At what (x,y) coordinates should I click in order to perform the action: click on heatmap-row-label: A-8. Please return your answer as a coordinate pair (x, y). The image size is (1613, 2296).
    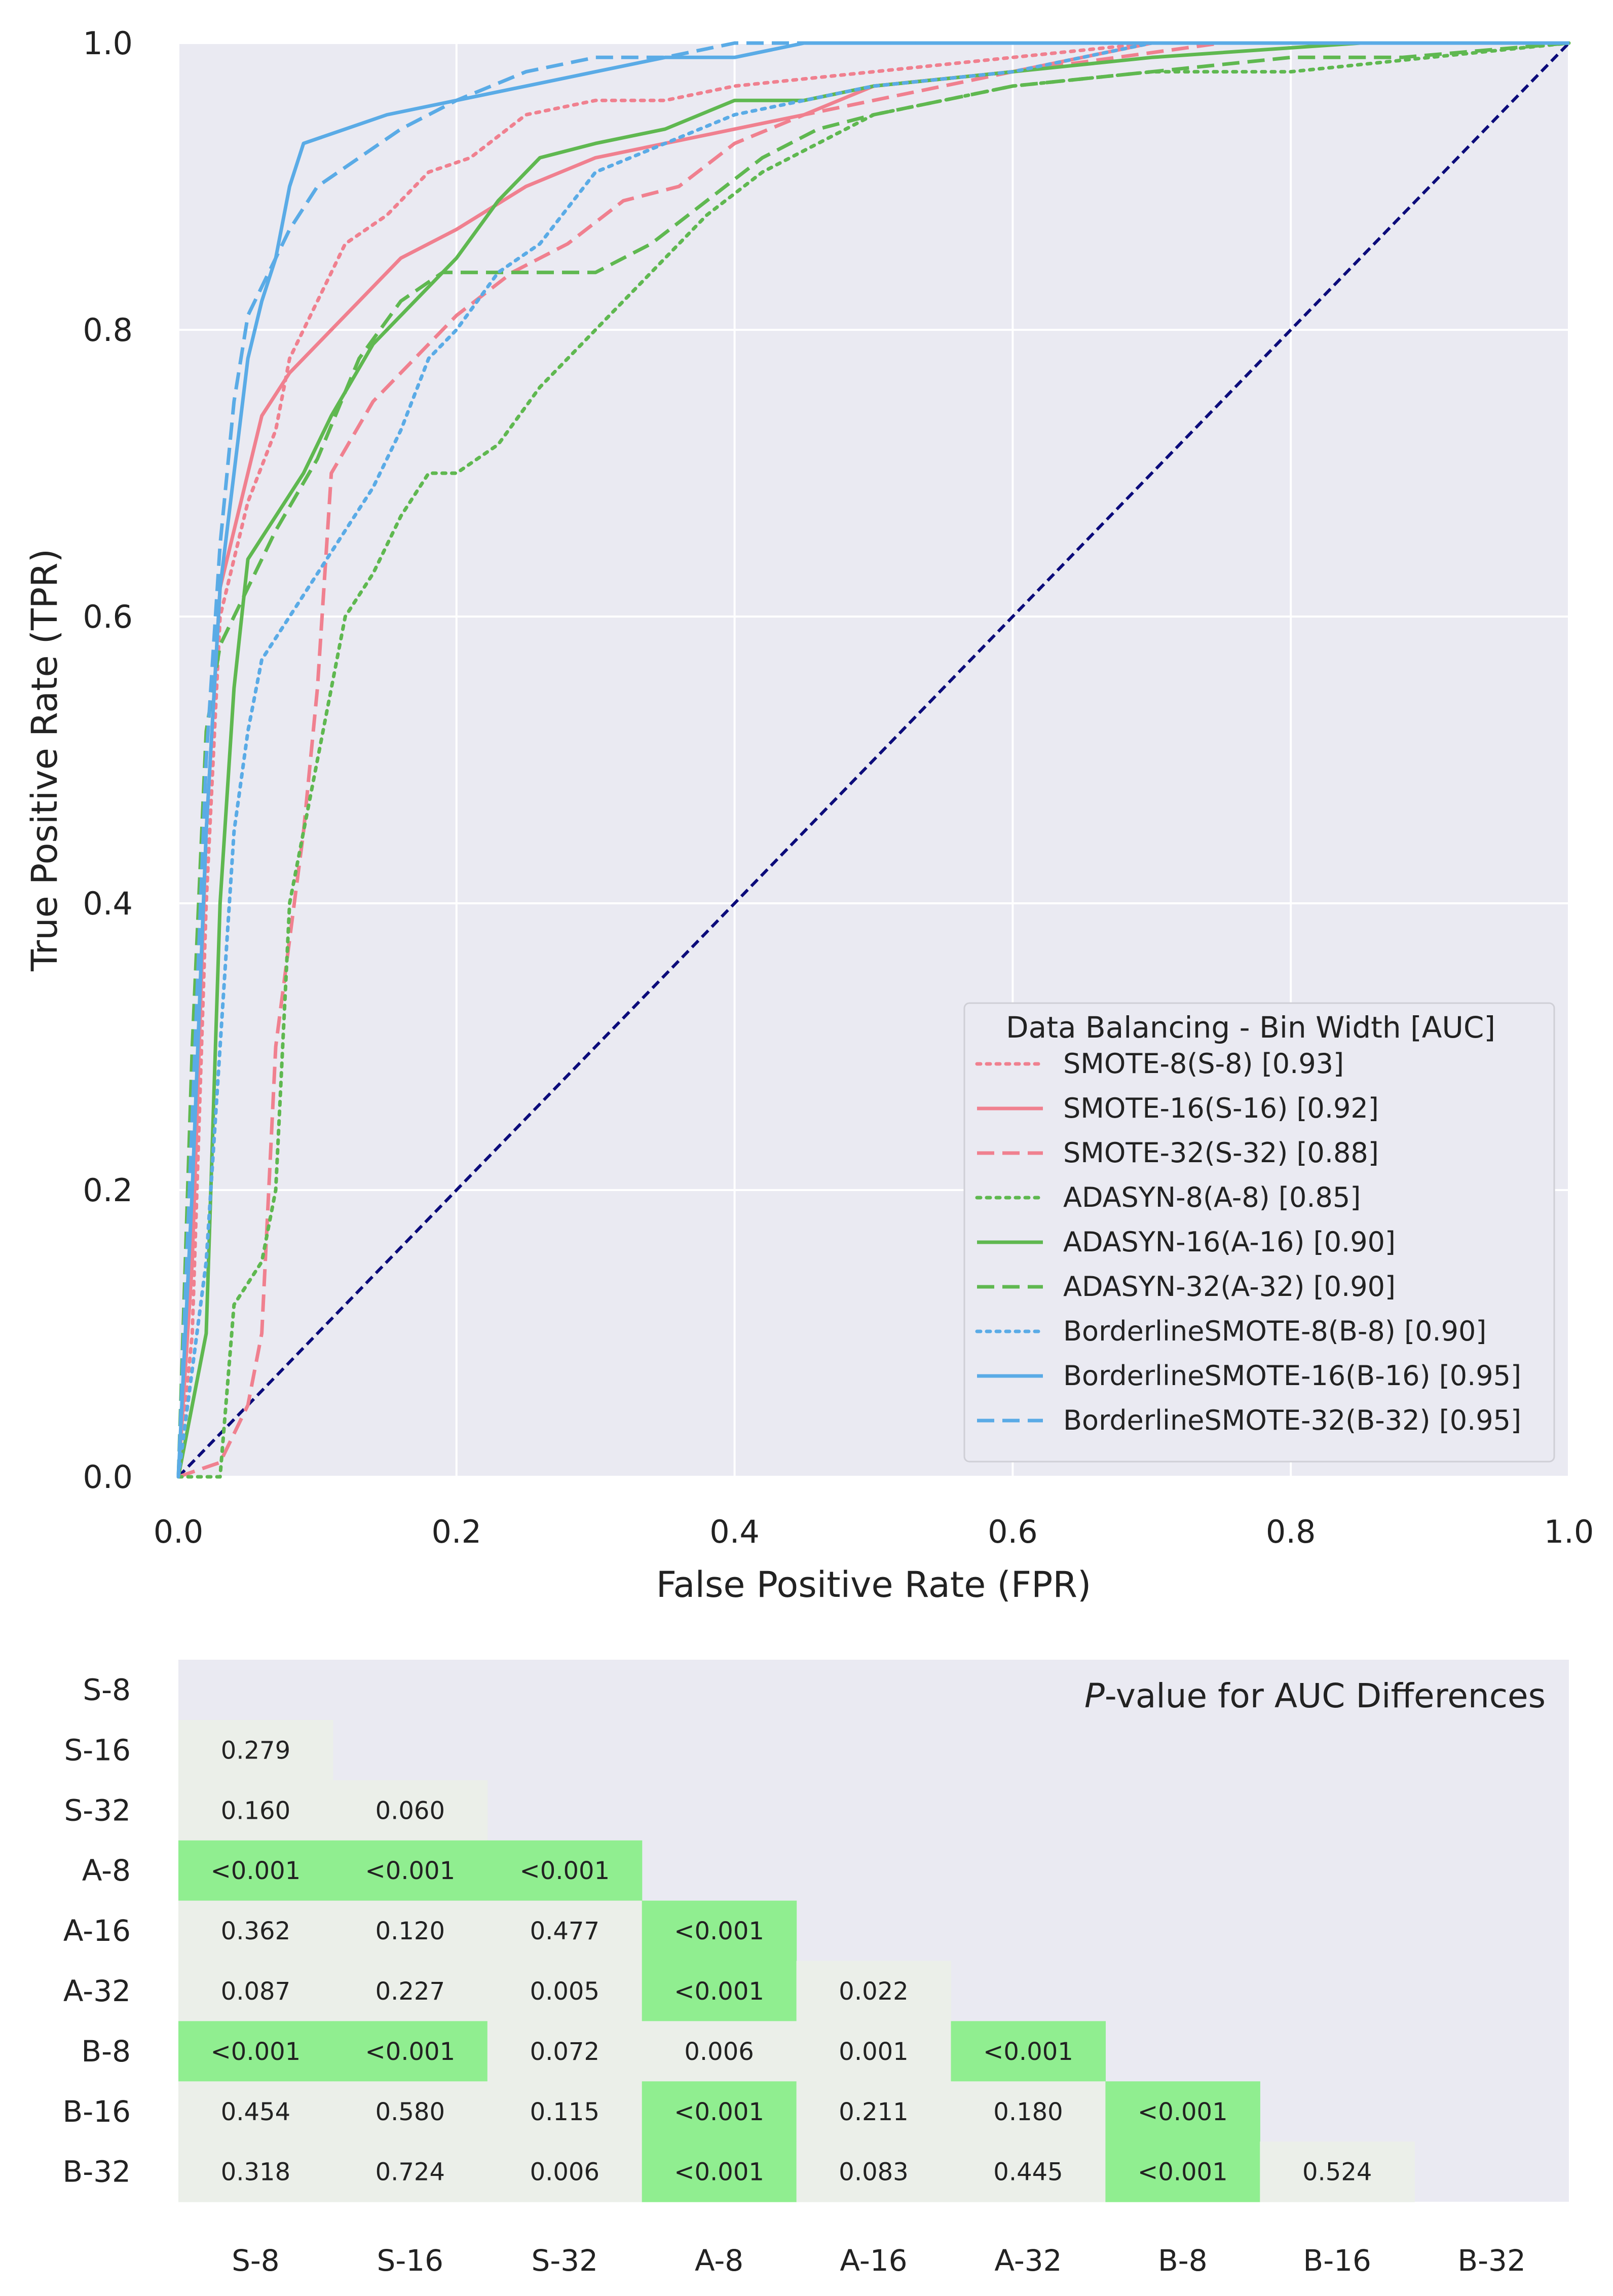
    Looking at the image, I should click on (106, 1870).